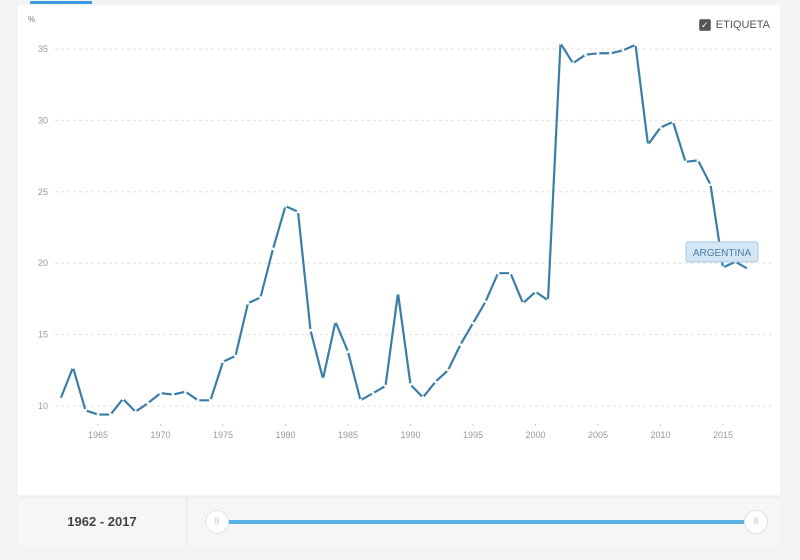 The image size is (800, 560). What do you see at coordinates (348, 435) in the screenshot?
I see `x-tick-label: 1985` at bounding box center [348, 435].